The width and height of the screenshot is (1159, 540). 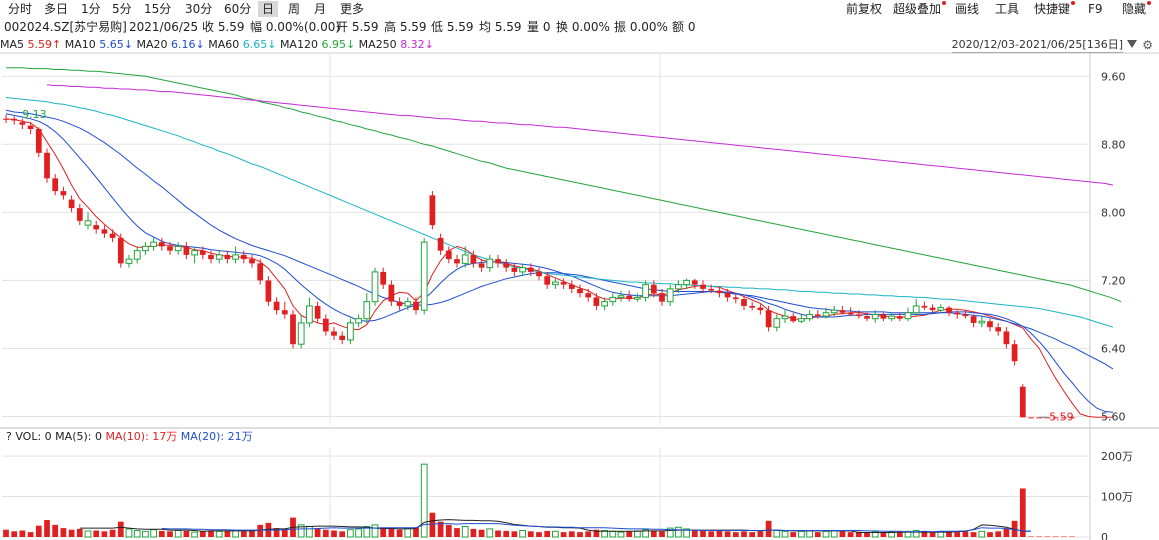 What do you see at coordinates (1134, 9) in the screenshot?
I see `hide-label: 隐藏` at bounding box center [1134, 9].